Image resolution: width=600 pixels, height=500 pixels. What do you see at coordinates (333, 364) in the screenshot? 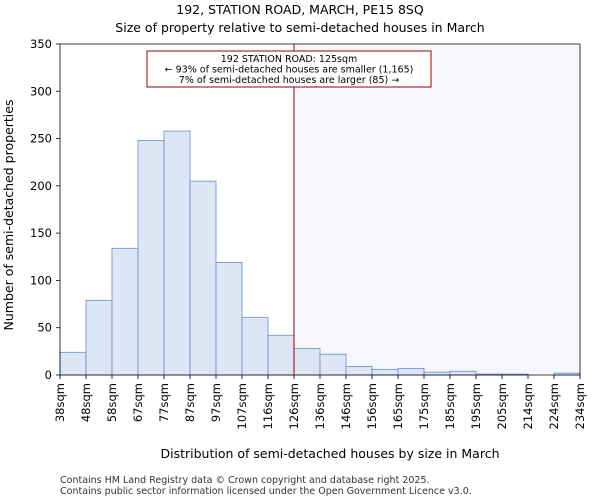
I see `bar-136sqm` at bounding box center [333, 364].